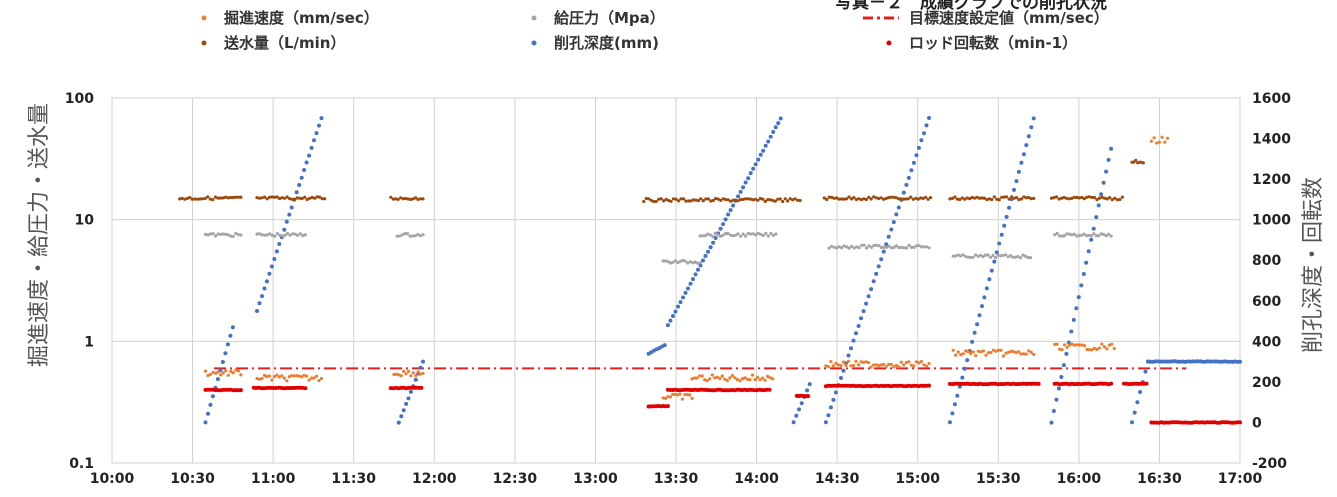 The image size is (1337, 497). I want to click on y-right-tick-label: 1400, so click(1271, 140).